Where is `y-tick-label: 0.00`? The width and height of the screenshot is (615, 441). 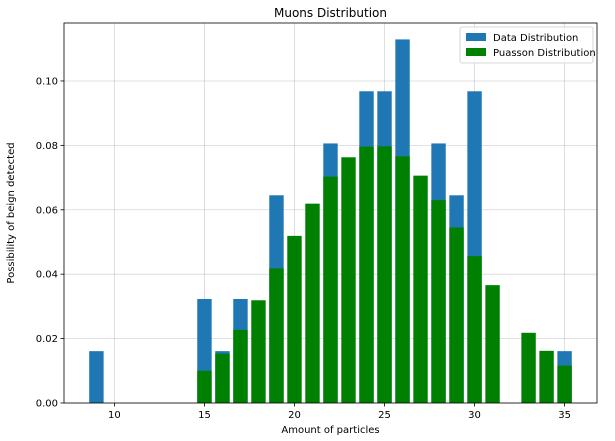 y-tick-label: 0.00 is located at coordinates (47, 404).